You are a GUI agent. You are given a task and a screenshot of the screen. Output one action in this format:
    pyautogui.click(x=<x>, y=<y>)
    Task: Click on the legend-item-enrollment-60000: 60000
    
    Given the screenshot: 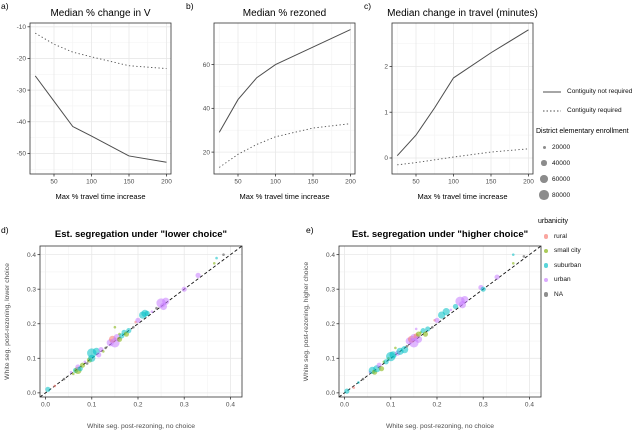 What is the action you would take?
    pyautogui.click(x=588, y=179)
    